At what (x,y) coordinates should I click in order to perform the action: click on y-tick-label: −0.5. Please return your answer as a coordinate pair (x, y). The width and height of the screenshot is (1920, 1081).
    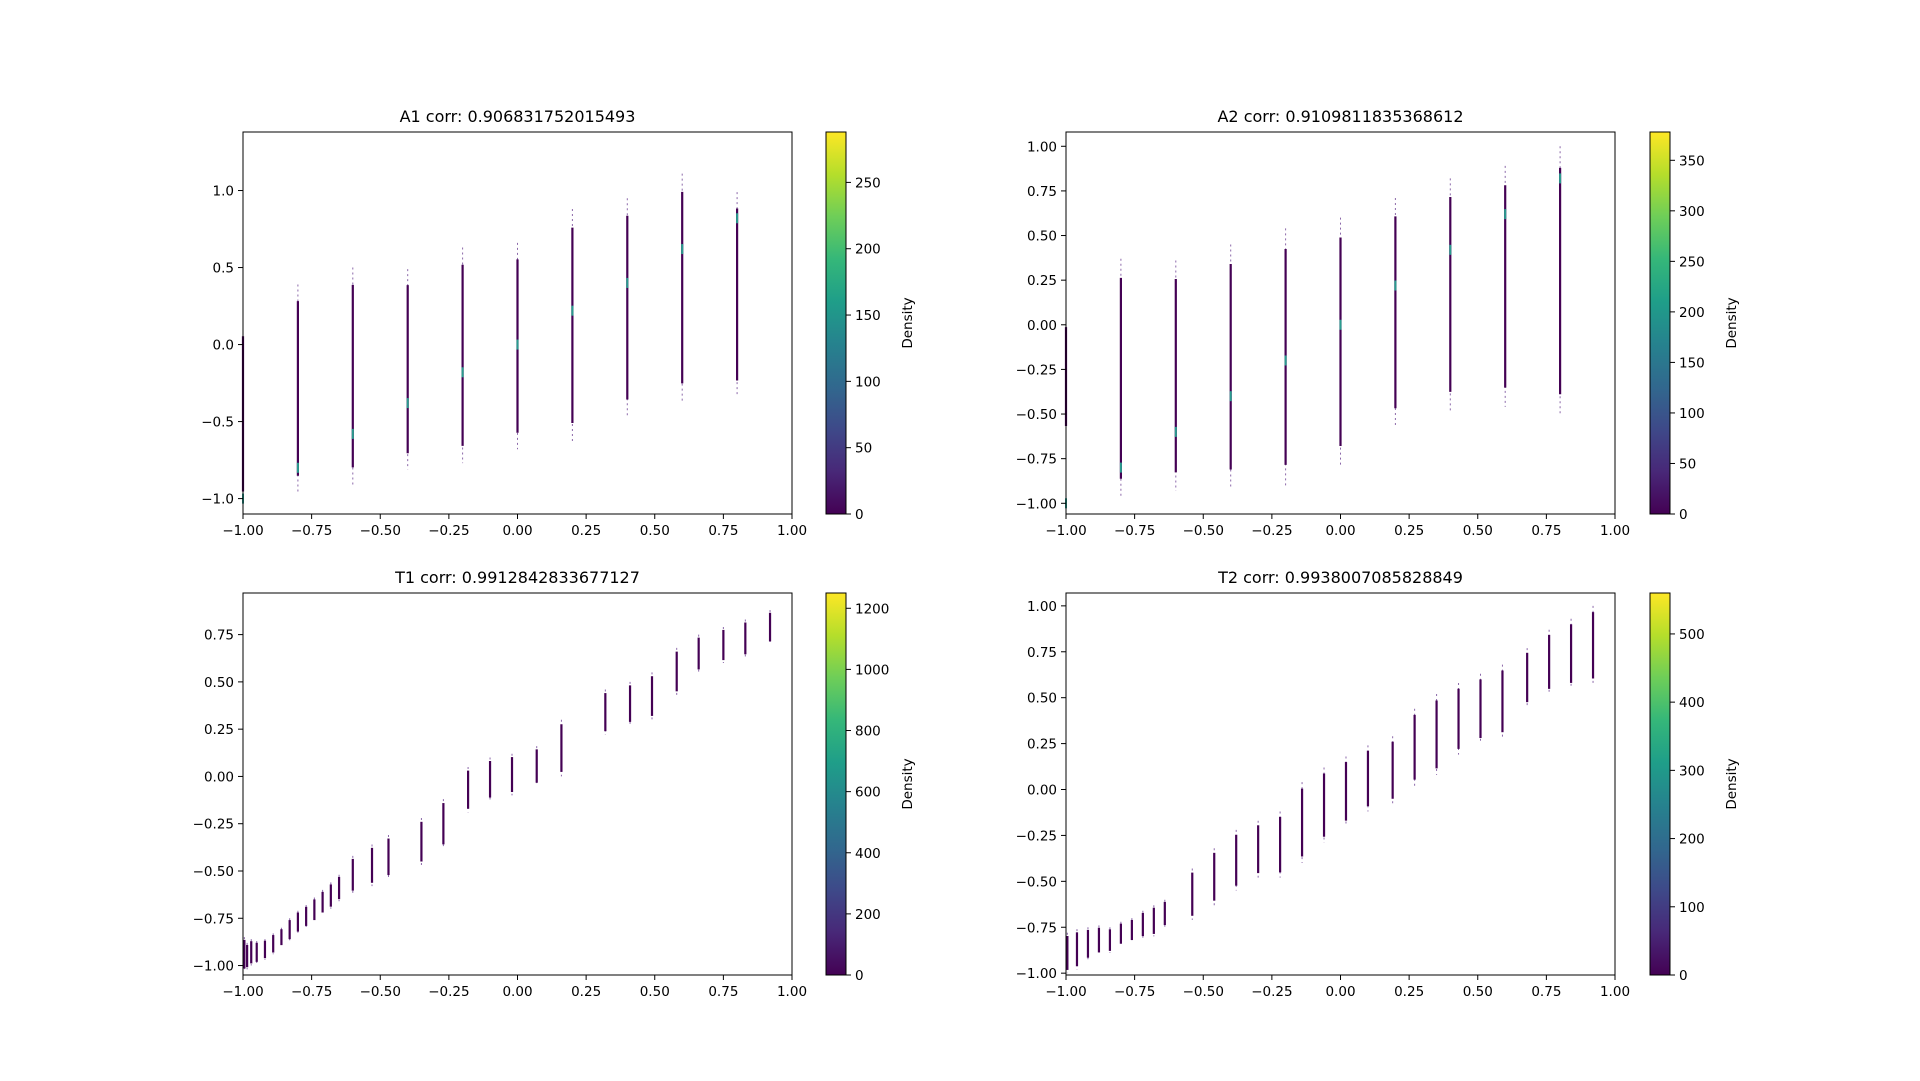
    Looking at the image, I should click on (217, 423).